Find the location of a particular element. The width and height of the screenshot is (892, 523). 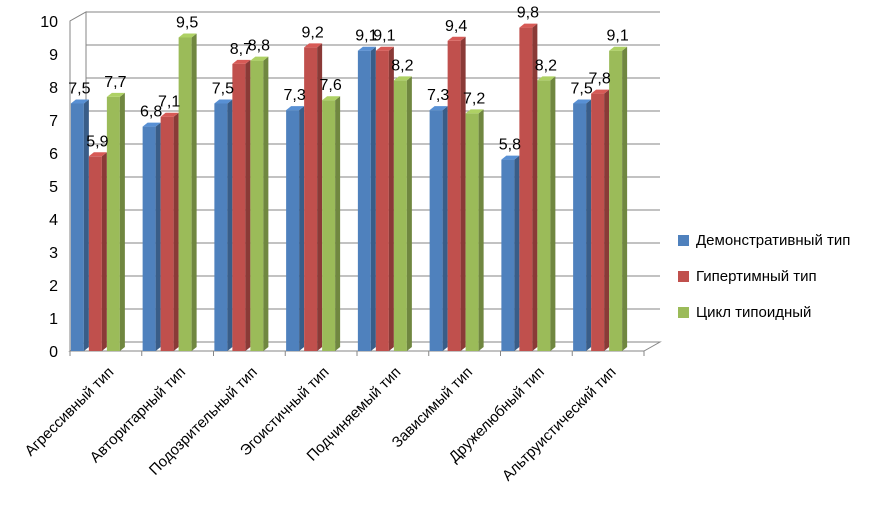

legend-label-demonstrative: Демонстративный тип is located at coordinates (773, 240).